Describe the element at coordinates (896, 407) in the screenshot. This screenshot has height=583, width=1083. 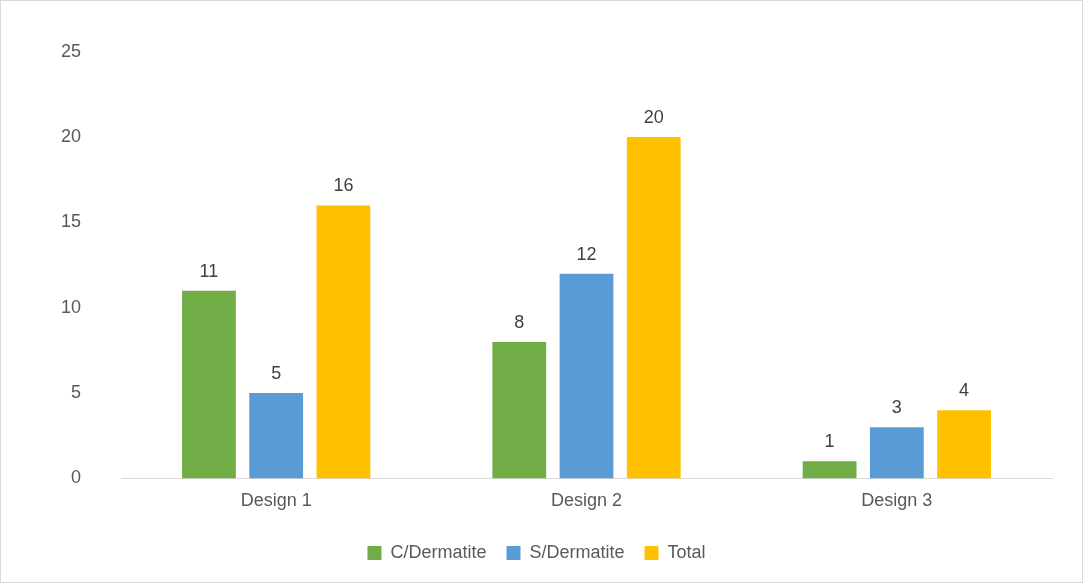
I see `data-label: 3` at that location.